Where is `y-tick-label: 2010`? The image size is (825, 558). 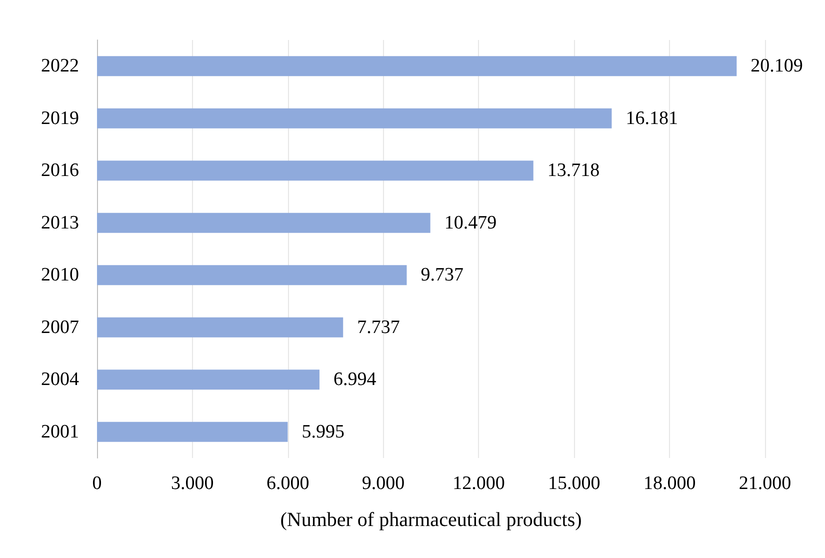 y-tick-label: 2010 is located at coordinates (60, 275).